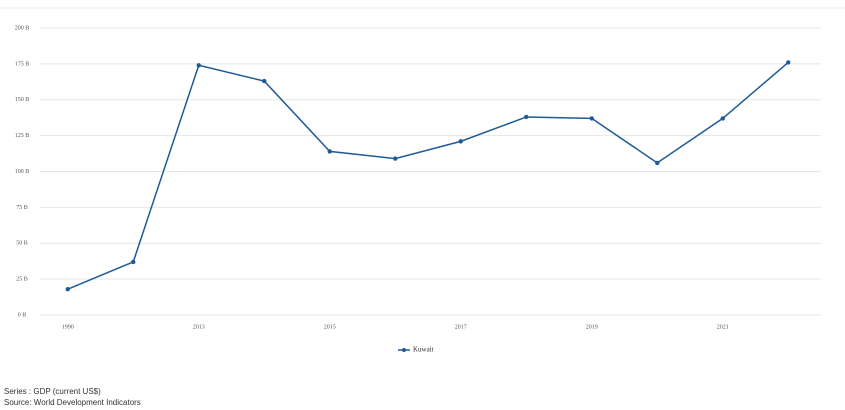  What do you see at coordinates (723, 327) in the screenshot?
I see `x-tick-label: 2021` at bounding box center [723, 327].